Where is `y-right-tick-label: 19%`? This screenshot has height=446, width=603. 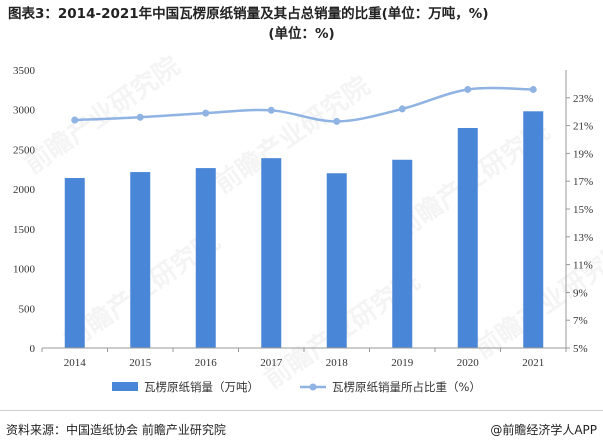
y-right-tick-label: 19% is located at coordinates (583, 154).